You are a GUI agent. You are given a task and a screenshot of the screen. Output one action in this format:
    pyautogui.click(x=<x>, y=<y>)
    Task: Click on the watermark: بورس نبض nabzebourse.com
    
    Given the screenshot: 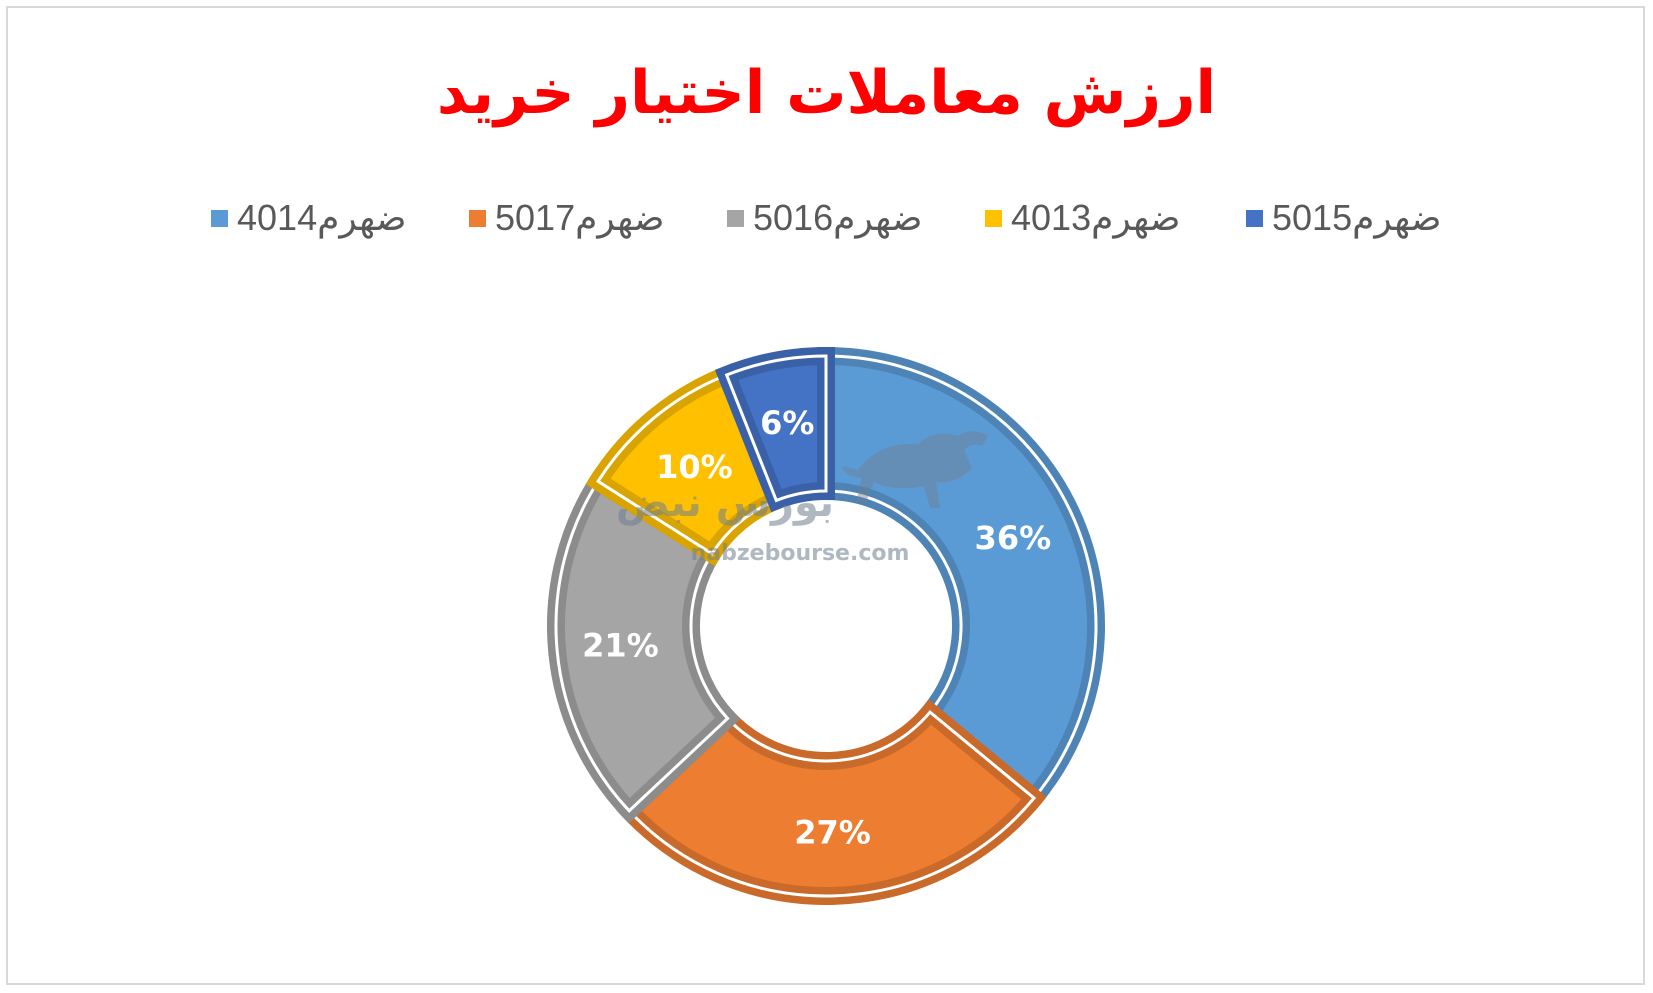 What is the action you would take?
    pyautogui.click(x=802, y=498)
    